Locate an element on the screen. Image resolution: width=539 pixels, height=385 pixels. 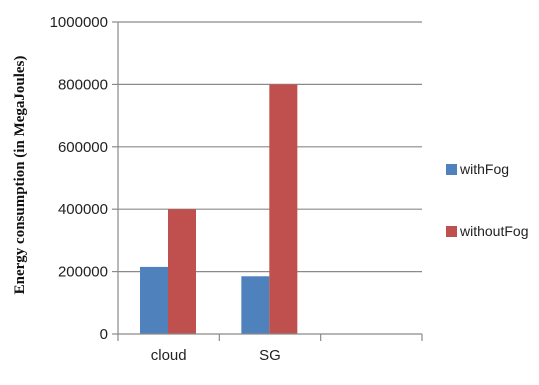
y-tick-label: 600000 is located at coordinates (83, 147).